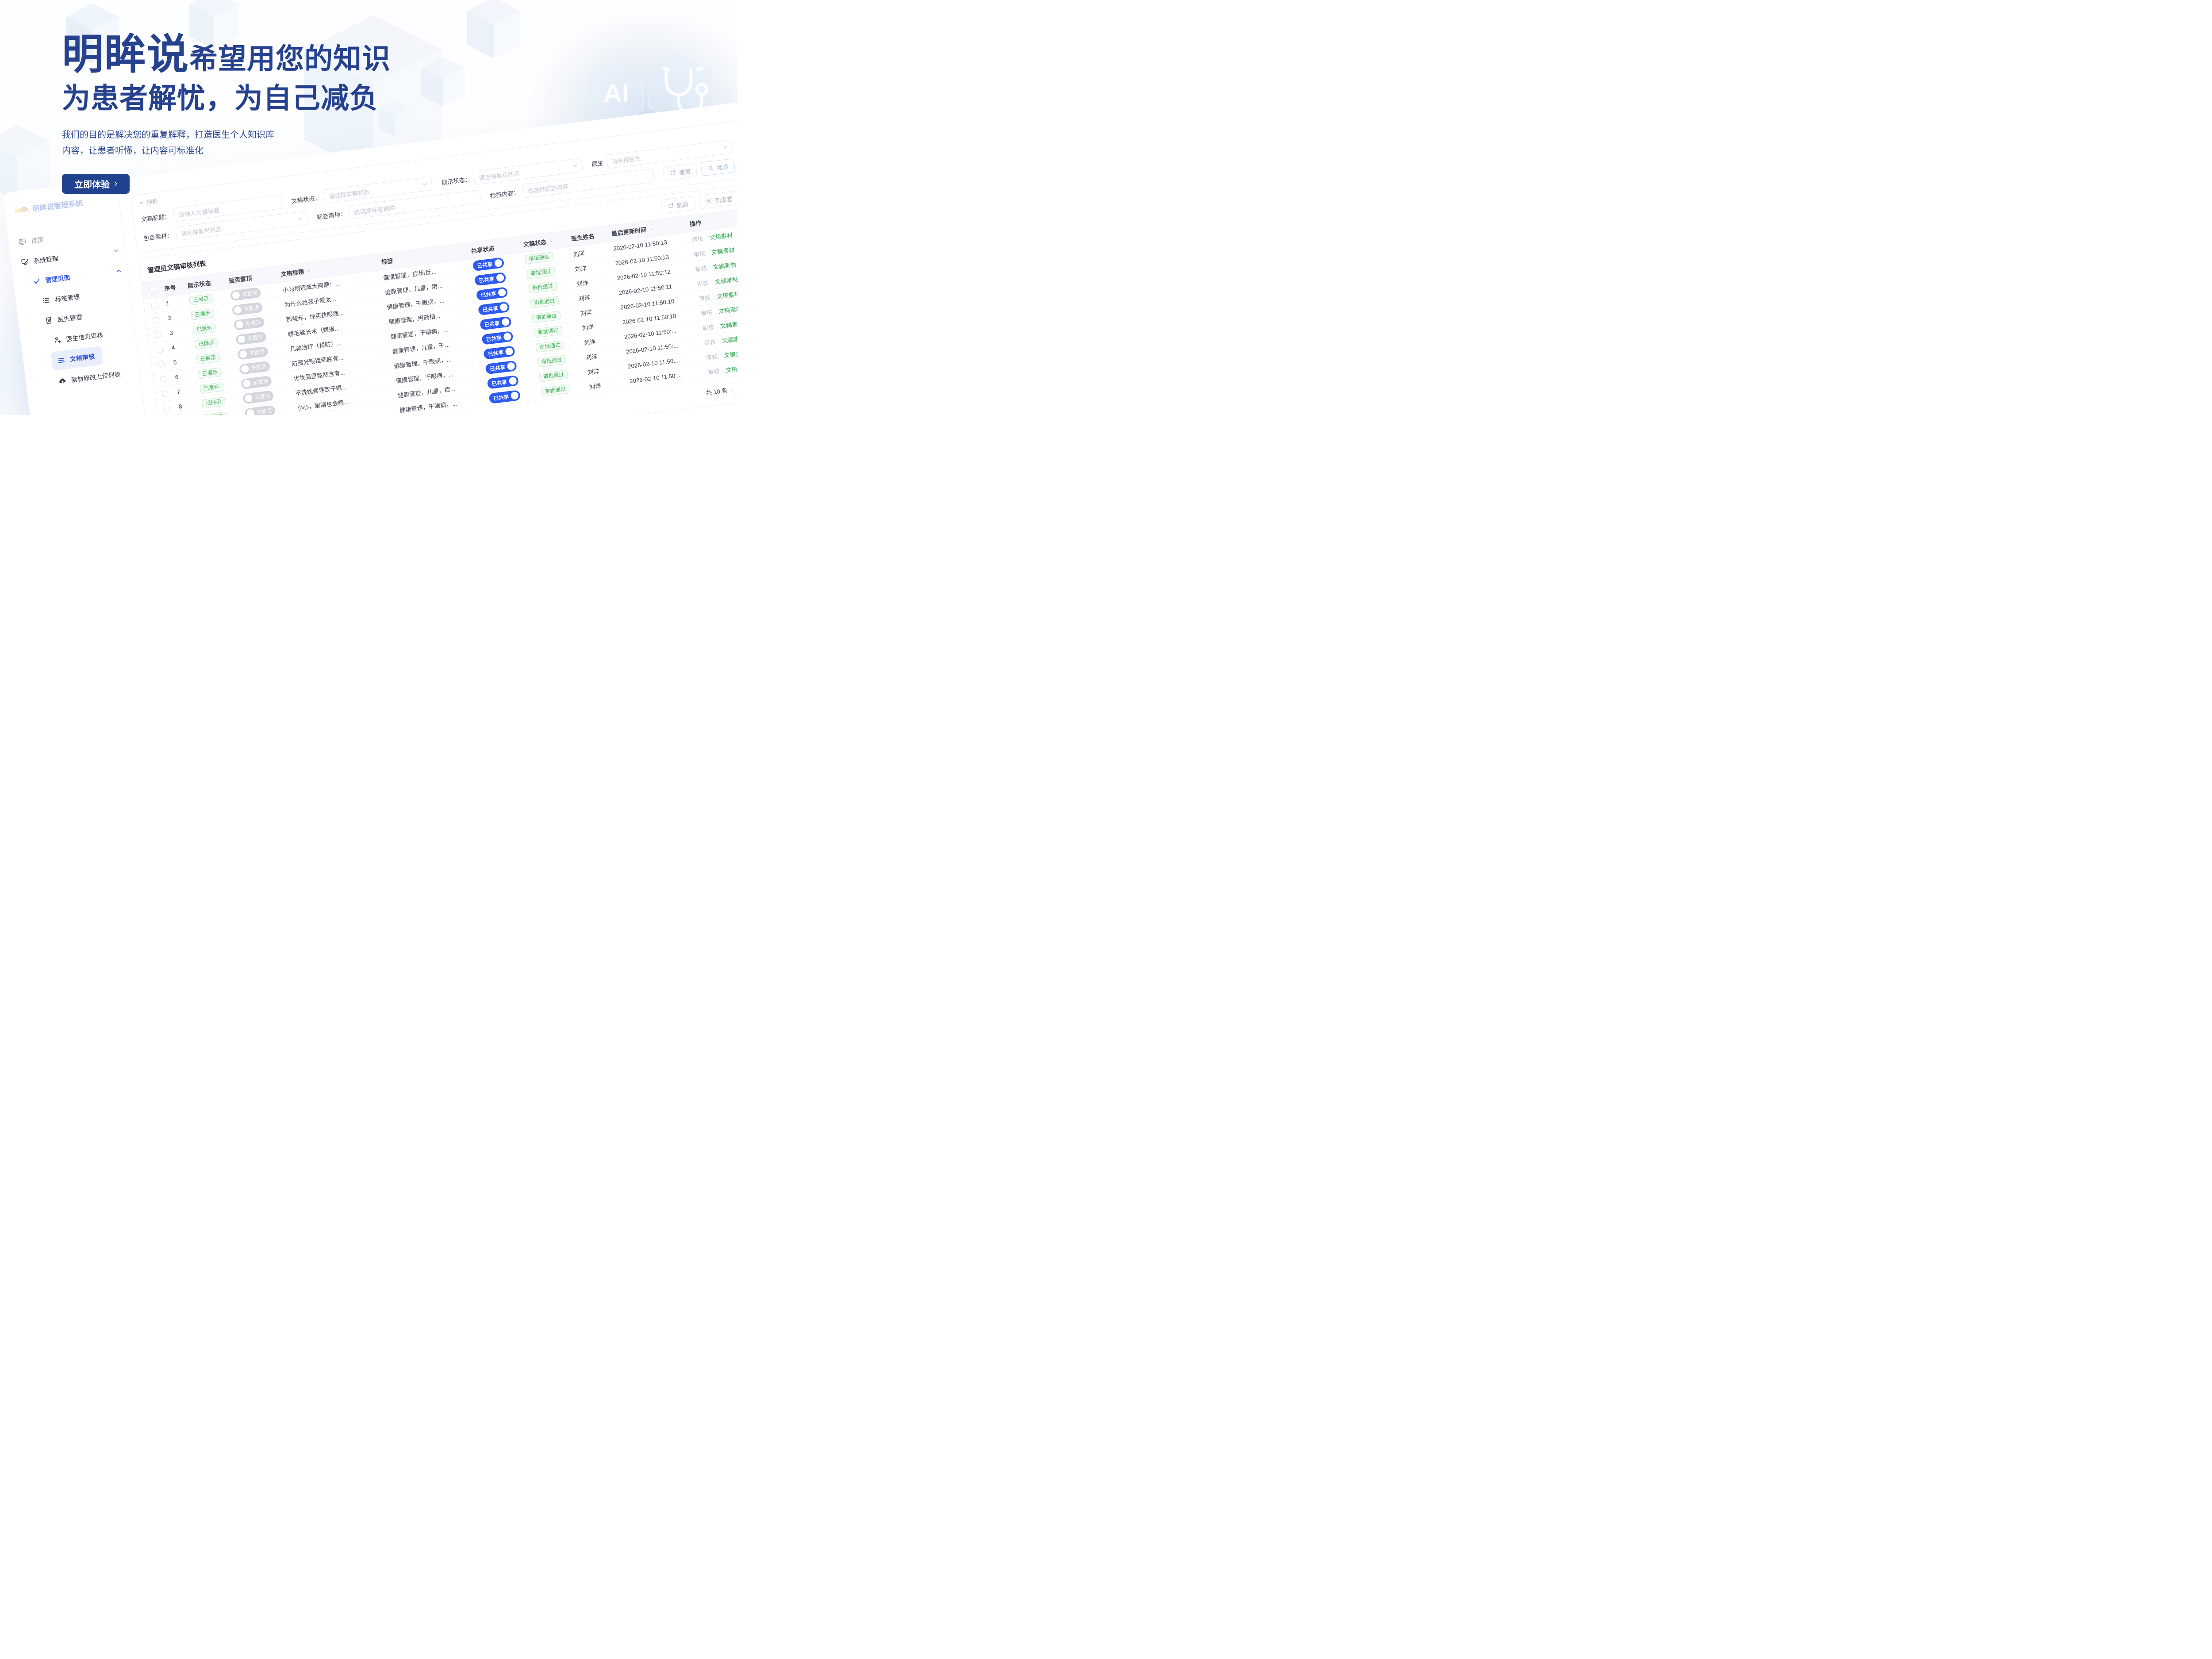 The image size is (2212, 1659). Describe the element at coordinates (148, 202) in the screenshot. I see `collapse-search-toggle: 搜索` at that location.